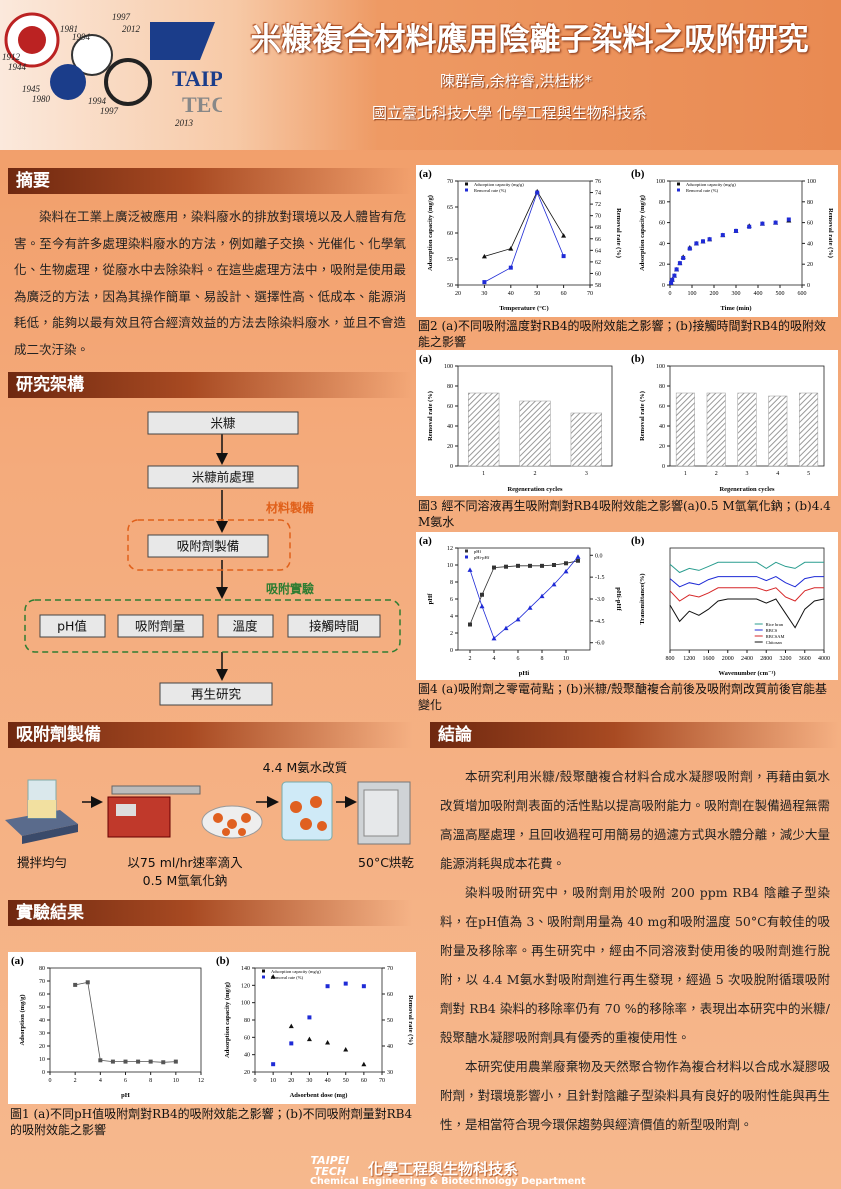 The image size is (841, 1189). Describe the element at coordinates (451, 583) in the screenshot. I see `y-tick-label: 8` at that location.